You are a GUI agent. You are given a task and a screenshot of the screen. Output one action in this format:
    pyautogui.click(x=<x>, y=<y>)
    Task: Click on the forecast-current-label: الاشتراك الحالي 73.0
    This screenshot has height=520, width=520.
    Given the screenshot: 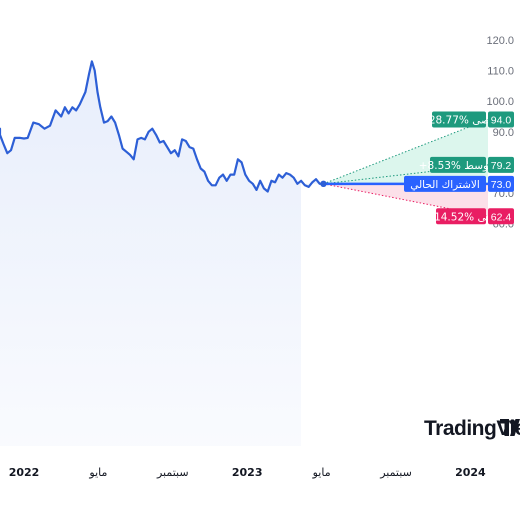 What is the action you would take?
    pyautogui.click(x=459, y=183)
    